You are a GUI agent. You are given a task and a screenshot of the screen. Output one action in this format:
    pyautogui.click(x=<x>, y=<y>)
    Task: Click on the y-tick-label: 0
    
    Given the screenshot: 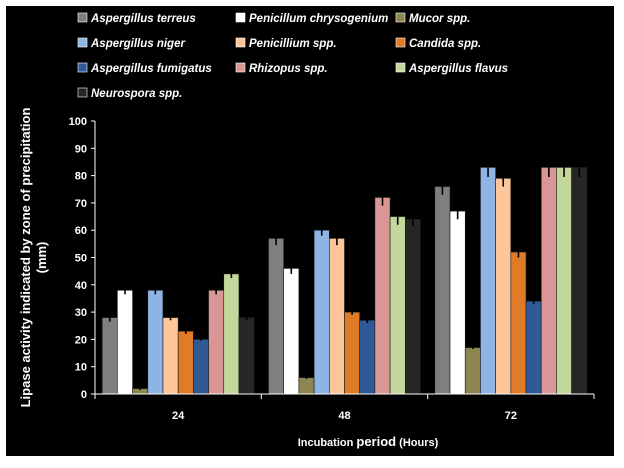 What is the action you would take?
    pyautogui.click(x=84, y=395)
    